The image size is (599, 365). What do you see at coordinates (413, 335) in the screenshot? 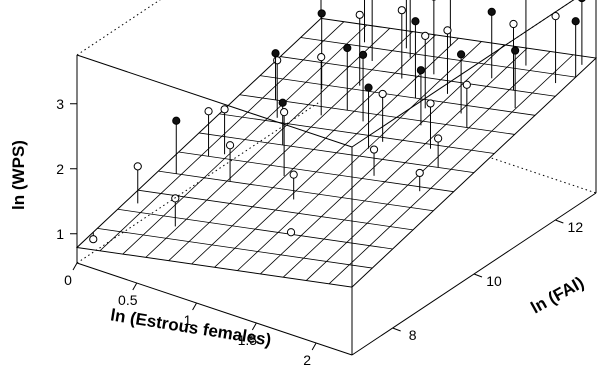
I see `y-tick-label: 8` at bounding box center [413, 335].